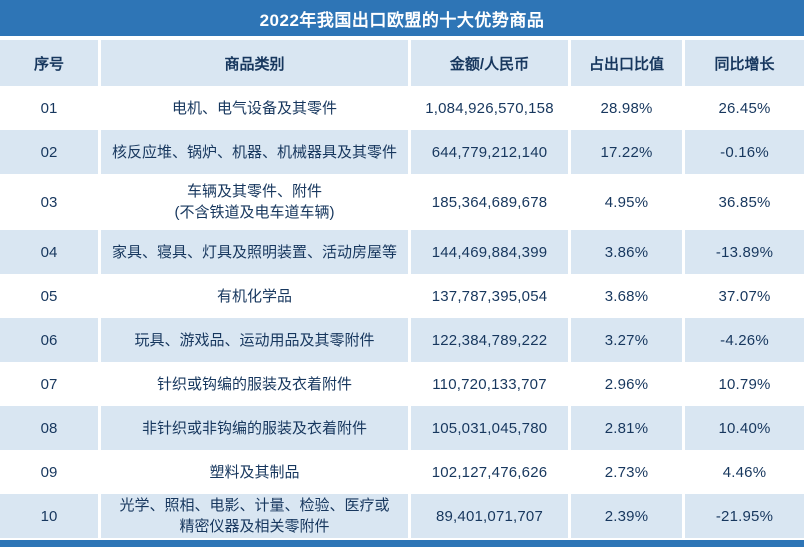  I want to click on table-row: 09 塑料及其制品 102,127,476,626 2.73% 4.46%, so click(402, 472).